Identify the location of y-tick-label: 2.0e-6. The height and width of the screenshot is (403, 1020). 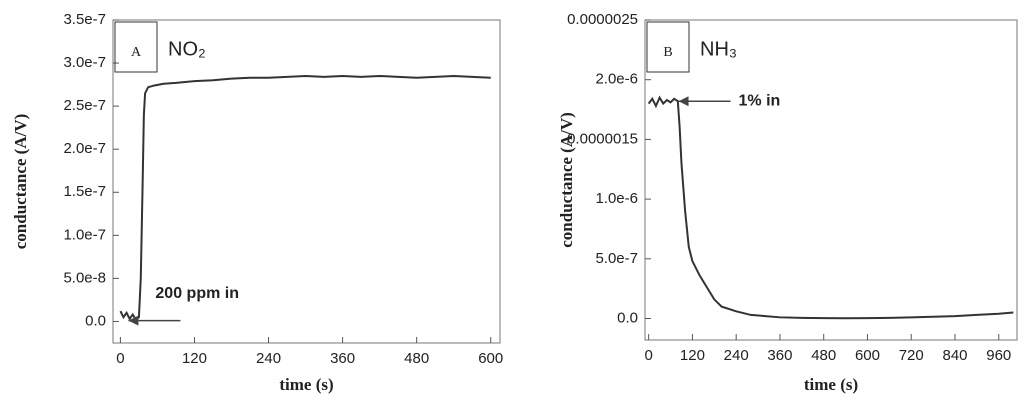
(616, 79).